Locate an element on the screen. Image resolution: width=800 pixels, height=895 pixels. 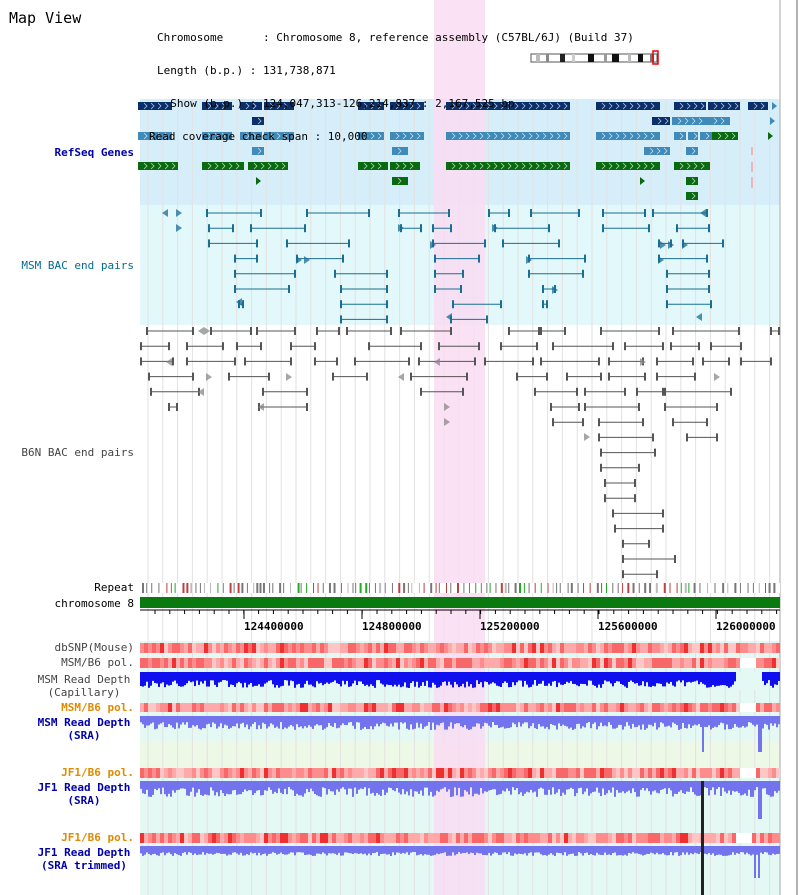
track-label-msm-depth-sra: MSM Read Depth (SRA) is located at coordinates (84, 729).